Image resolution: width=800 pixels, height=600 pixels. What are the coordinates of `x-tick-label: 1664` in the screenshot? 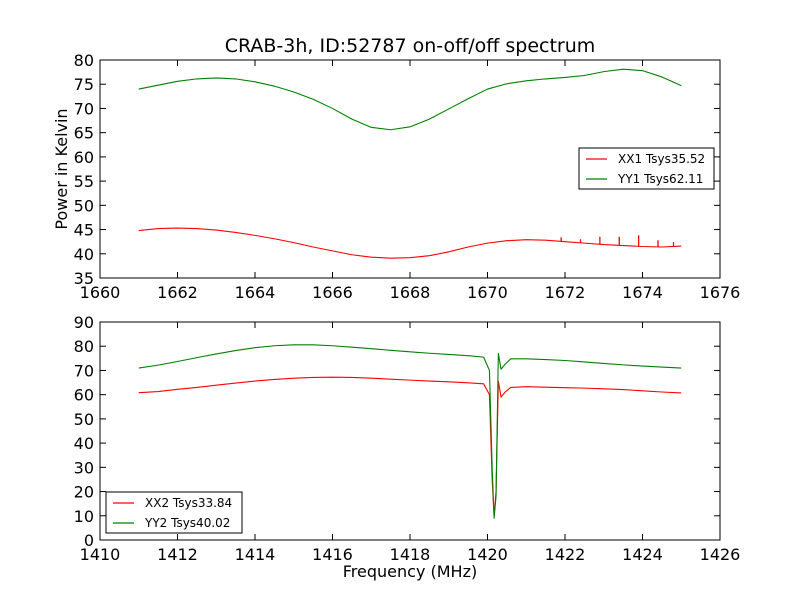 It's located at (255, 292).